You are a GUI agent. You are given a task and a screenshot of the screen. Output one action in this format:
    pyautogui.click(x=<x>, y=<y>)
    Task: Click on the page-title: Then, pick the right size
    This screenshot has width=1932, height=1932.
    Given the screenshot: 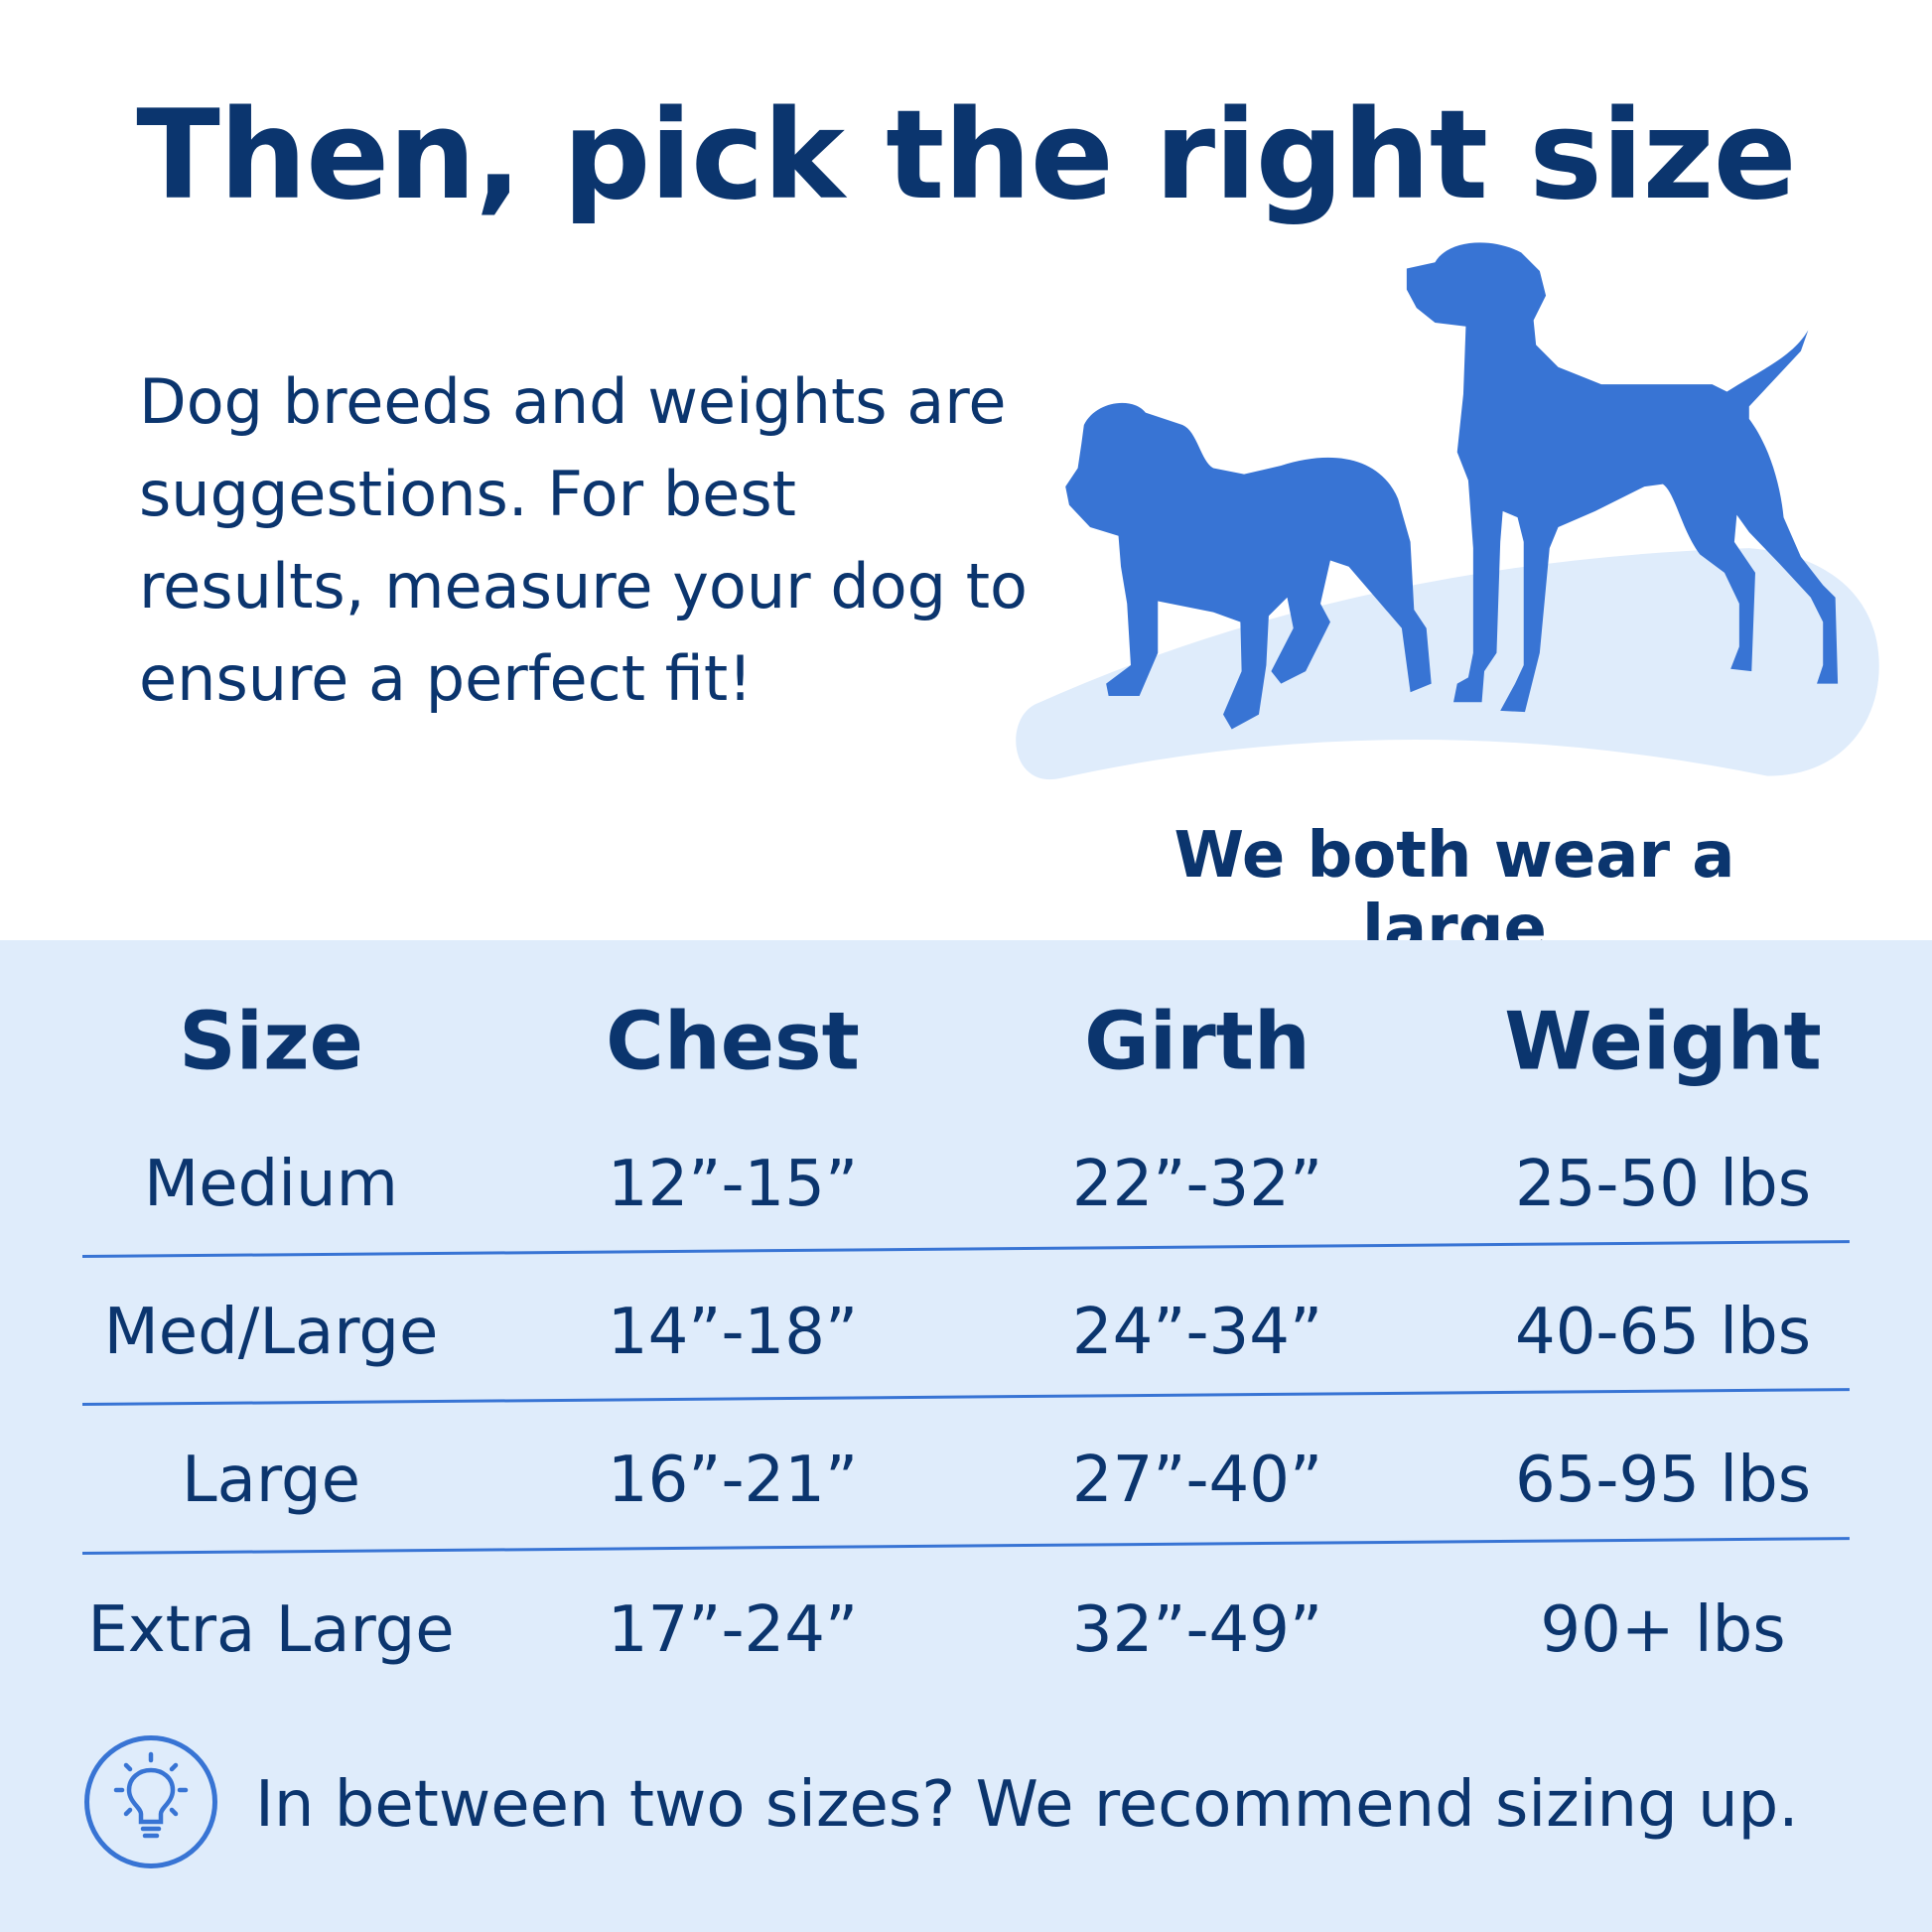 What is the action you would take?
    pyautogui.click(x=966, y=155)
    